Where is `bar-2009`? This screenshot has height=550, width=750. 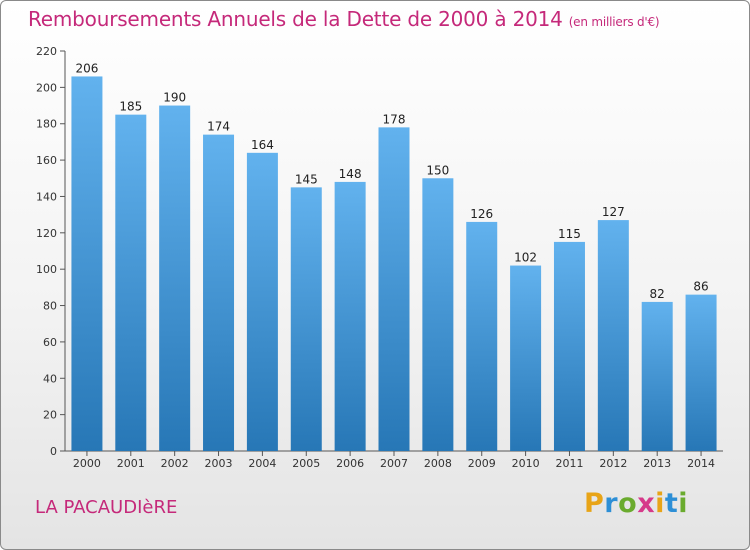
bar-2009 is located at coordinates (482, 336).